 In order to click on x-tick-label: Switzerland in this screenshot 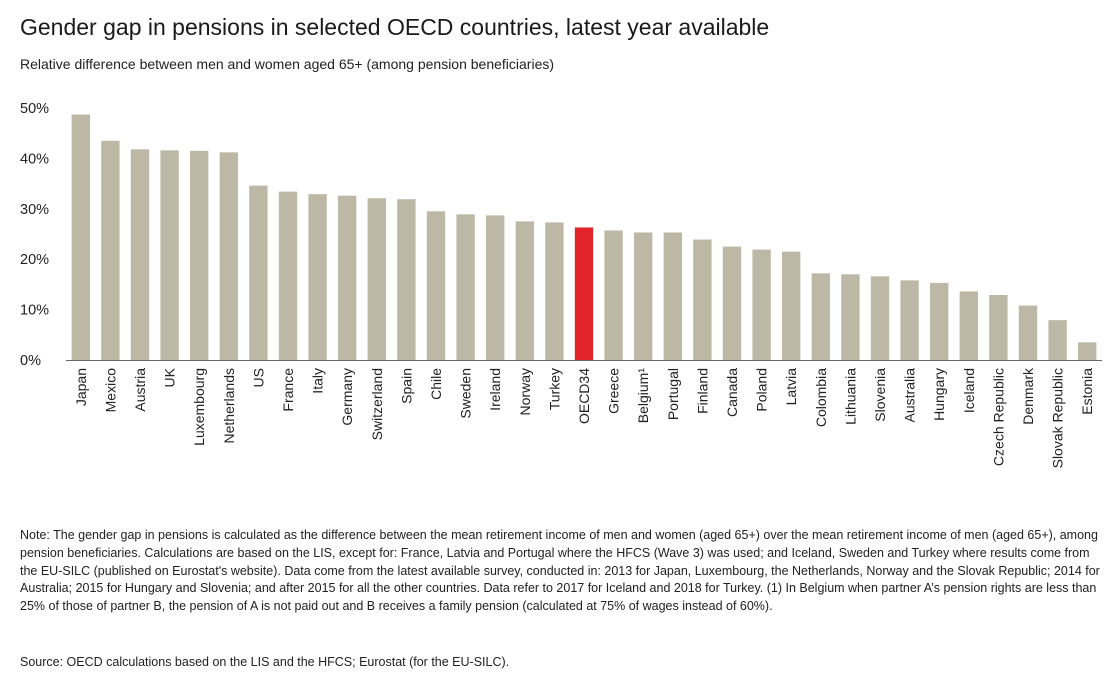, I will do `click(377, 404)`.